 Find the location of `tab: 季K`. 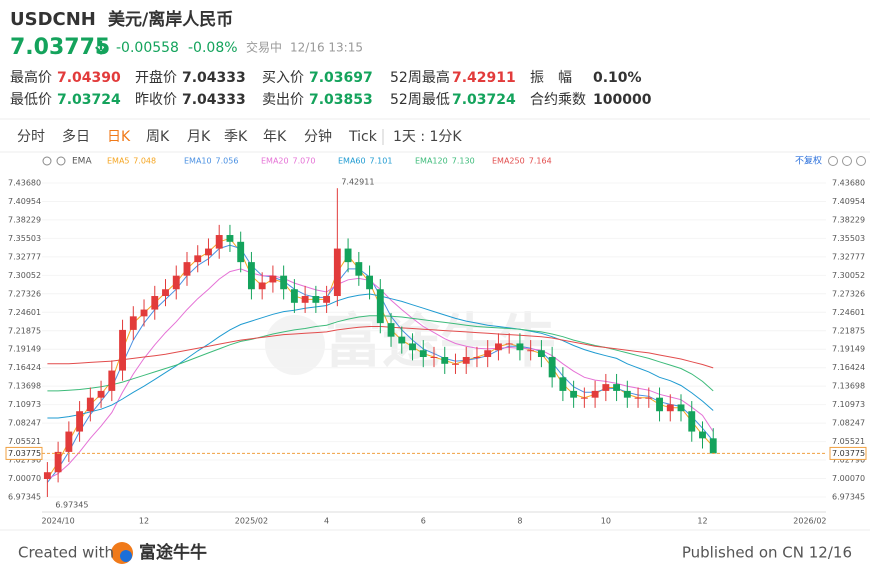

tab: 季K is located at coordinates (236, 137).